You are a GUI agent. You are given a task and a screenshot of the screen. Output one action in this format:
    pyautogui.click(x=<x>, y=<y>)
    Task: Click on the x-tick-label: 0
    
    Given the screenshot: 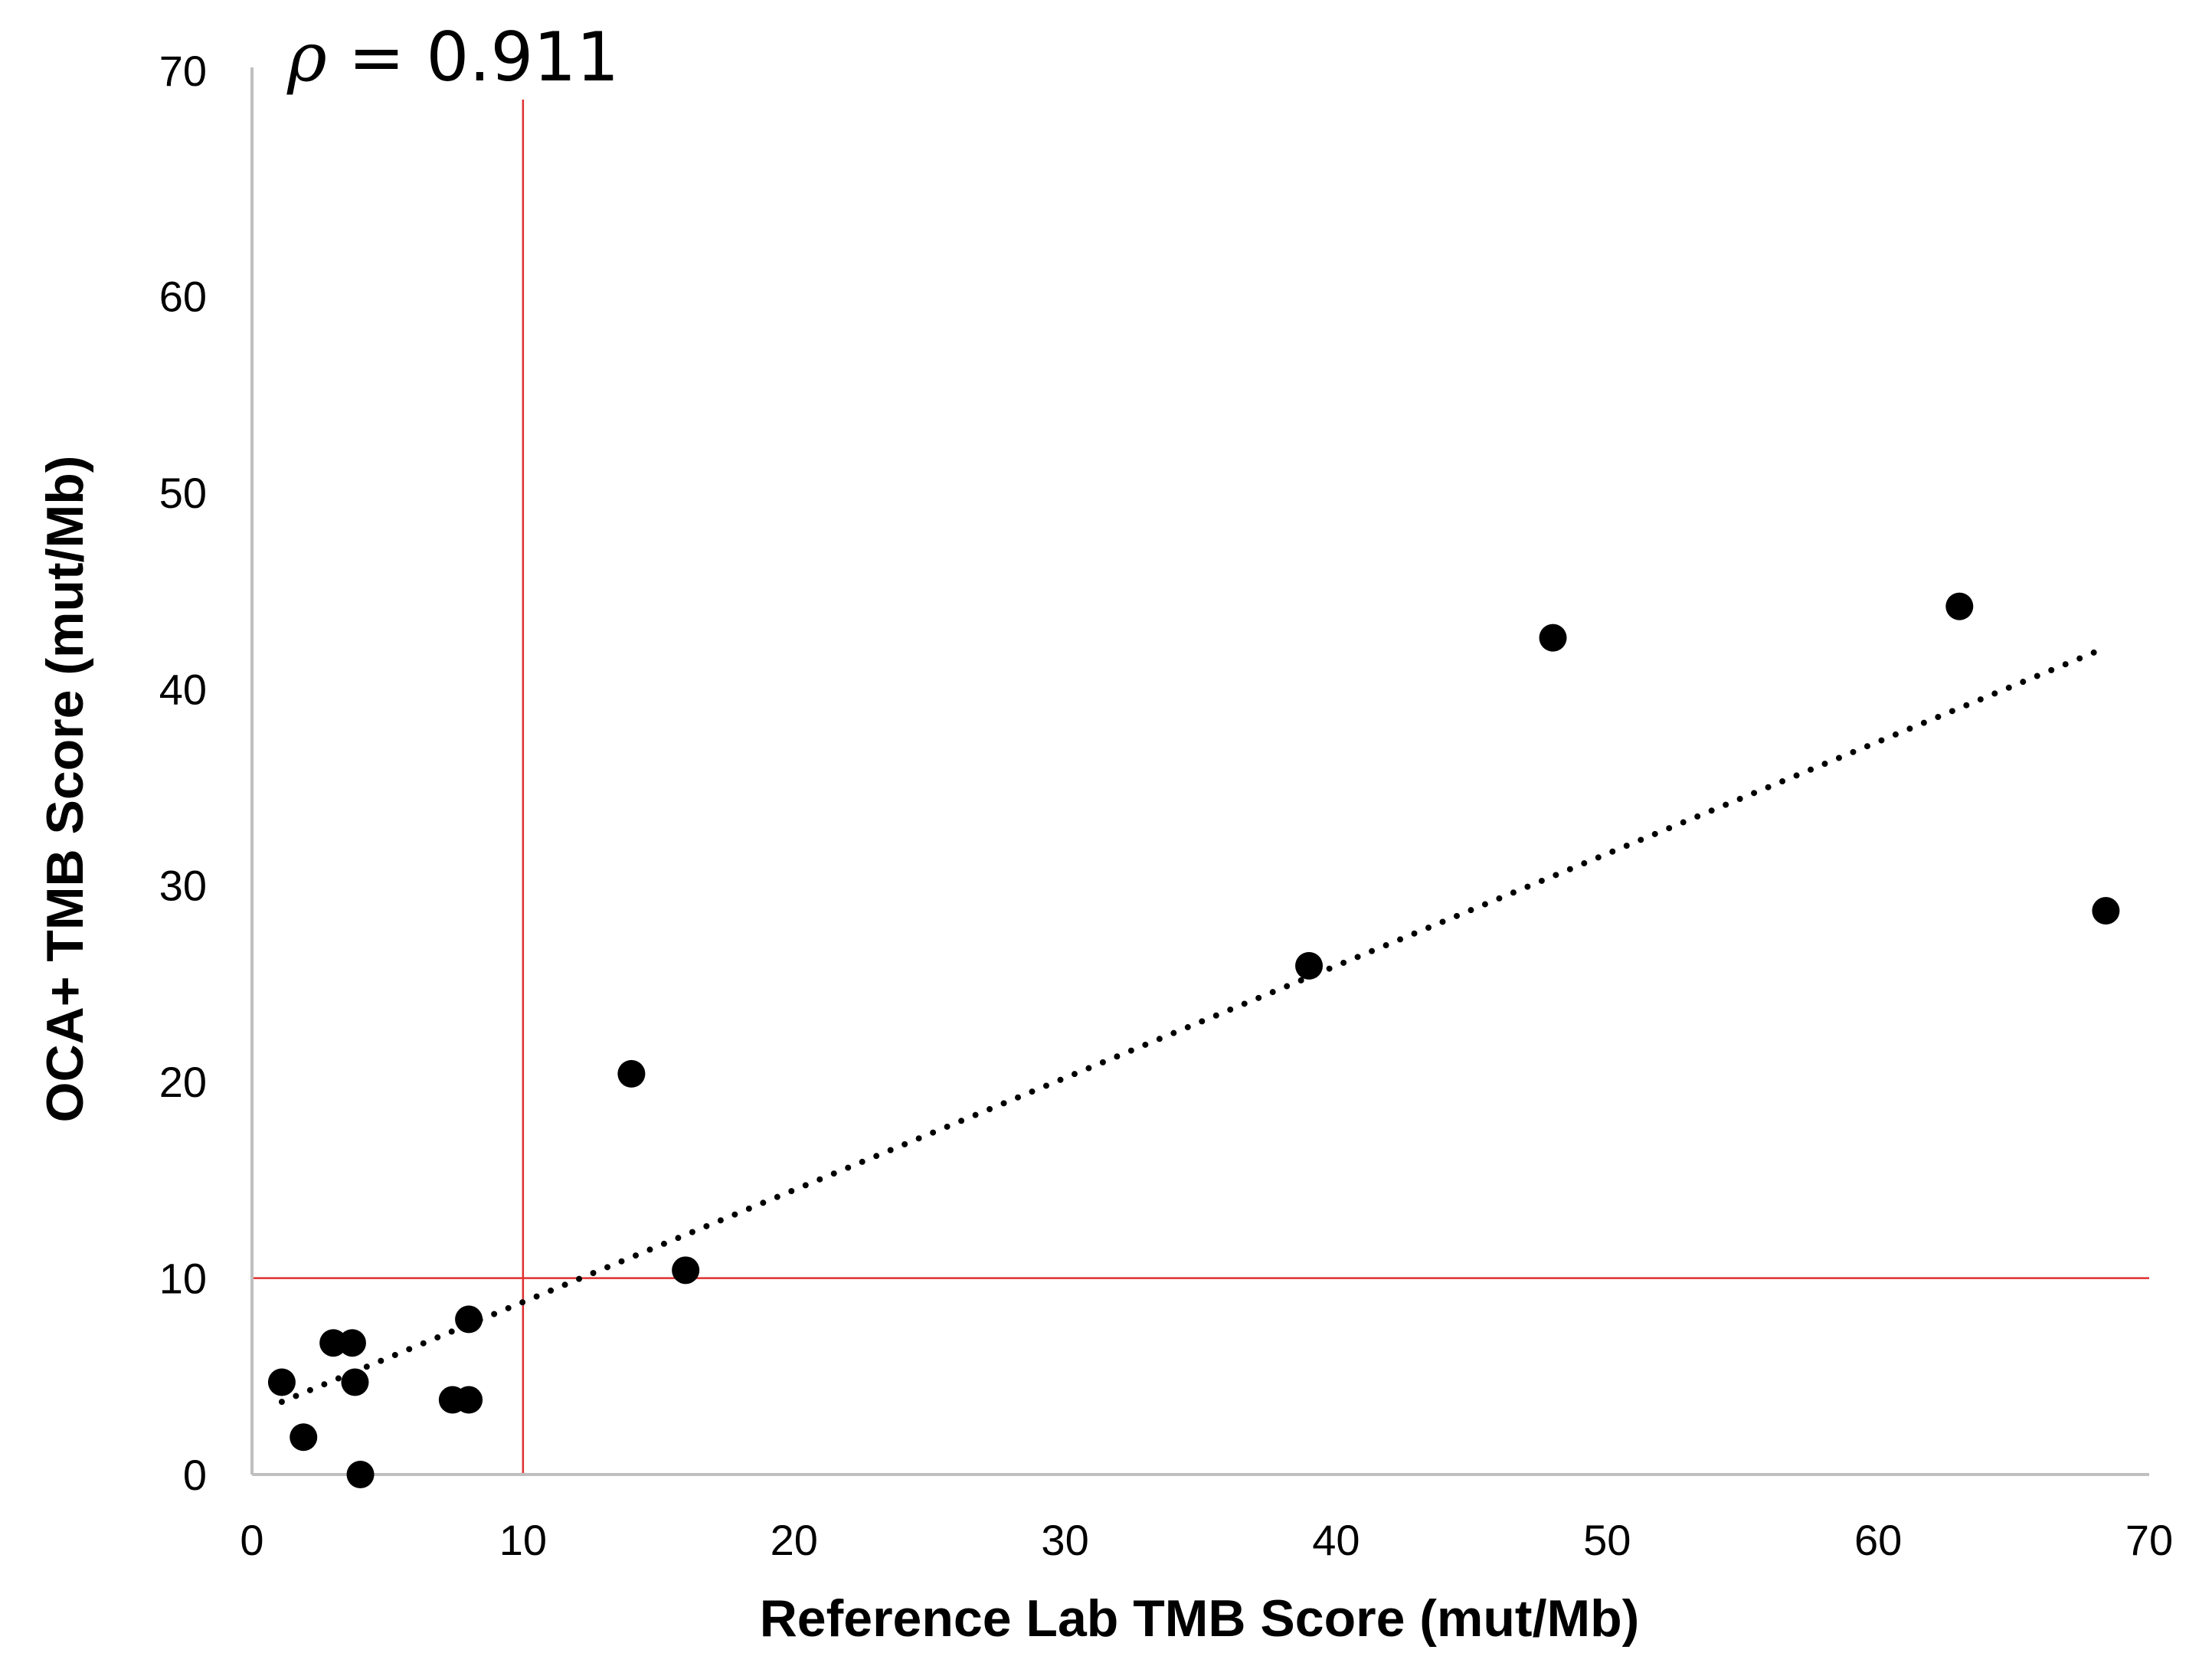 What is the action you would take?
    pyautogui.click(x=252, y=1540)
    